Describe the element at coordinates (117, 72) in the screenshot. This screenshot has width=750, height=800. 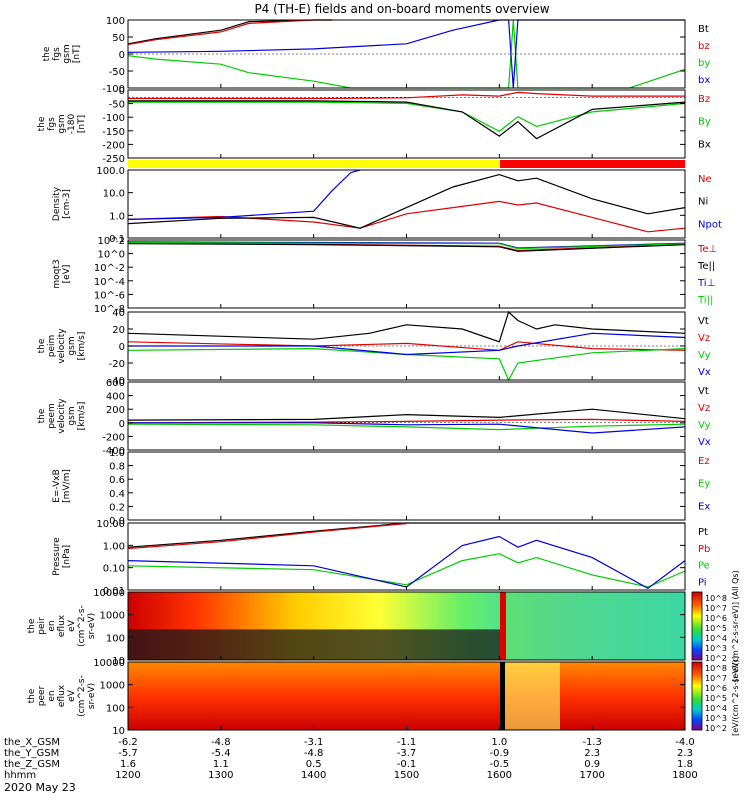
I see `y-tick-label: -50` at that location.